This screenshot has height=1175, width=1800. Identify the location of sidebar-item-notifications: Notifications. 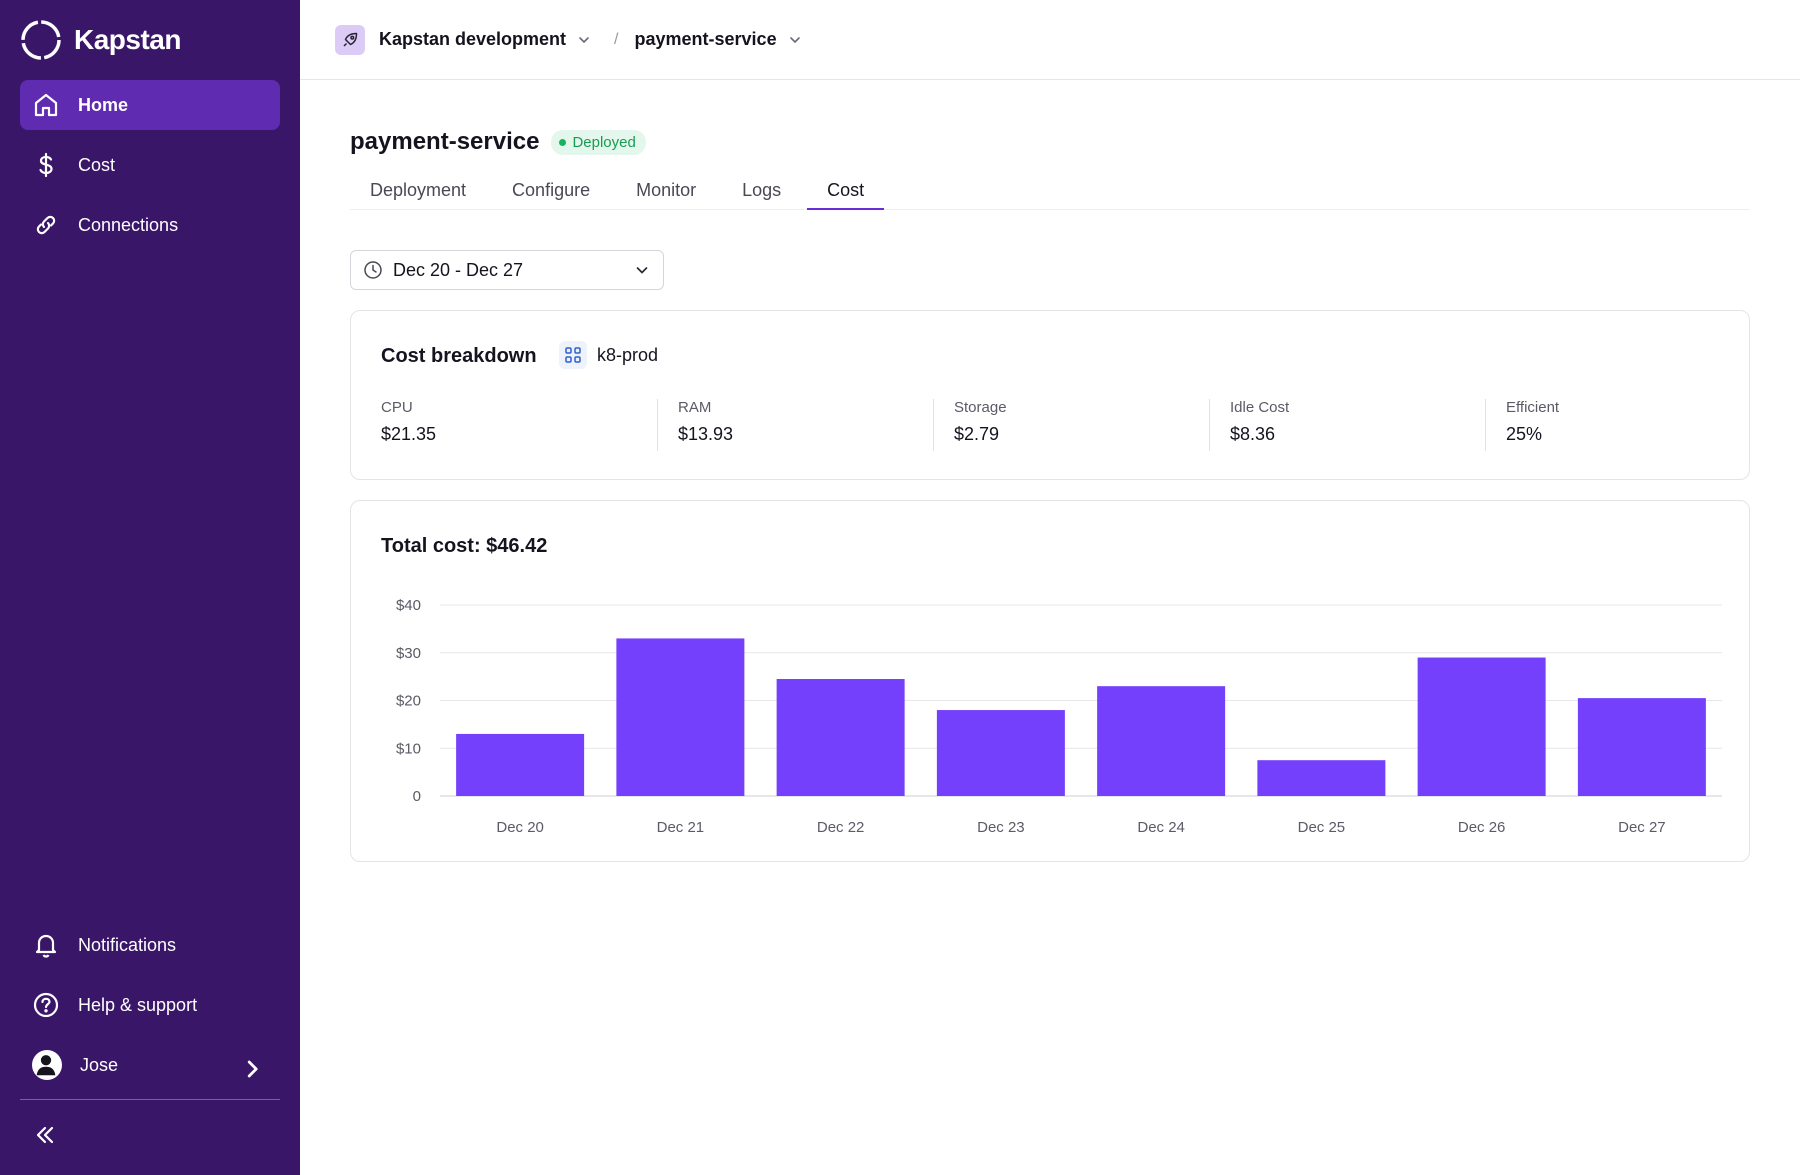
(150, 945).